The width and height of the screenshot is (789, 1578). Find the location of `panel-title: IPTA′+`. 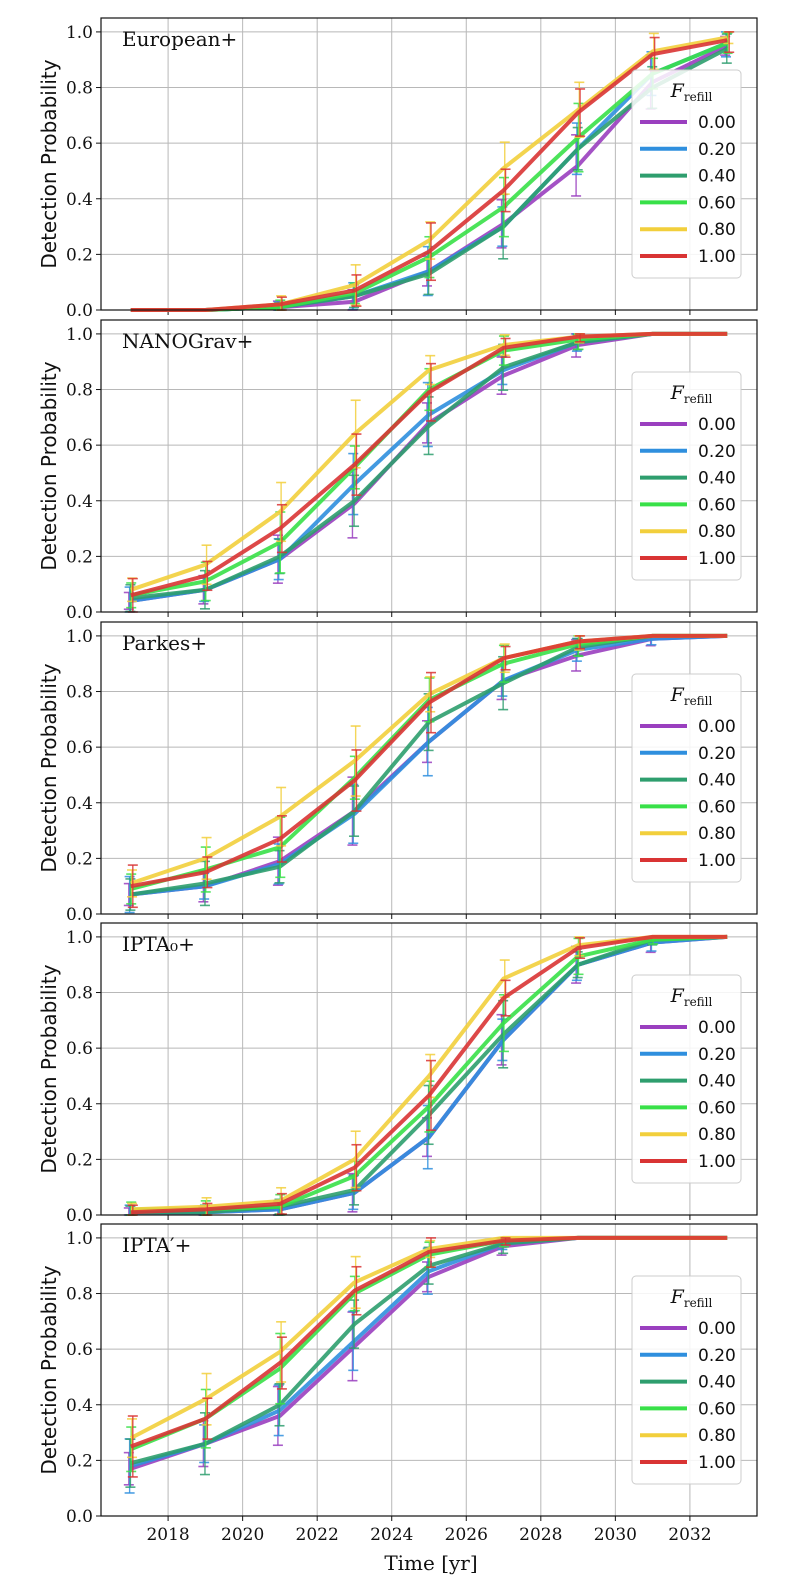

panel-title: IPTA′+ is located at coordinates (156, 1245).